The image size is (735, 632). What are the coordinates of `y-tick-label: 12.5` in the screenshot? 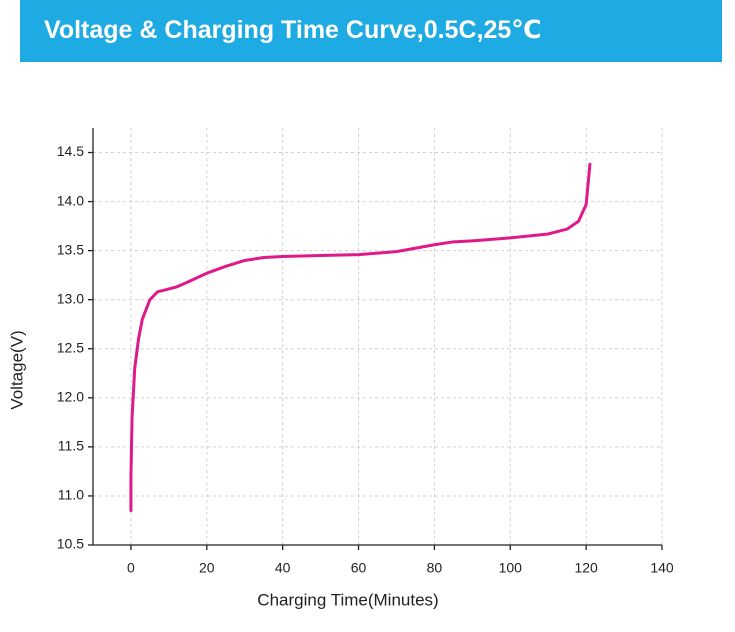 It's located at (70, 347).